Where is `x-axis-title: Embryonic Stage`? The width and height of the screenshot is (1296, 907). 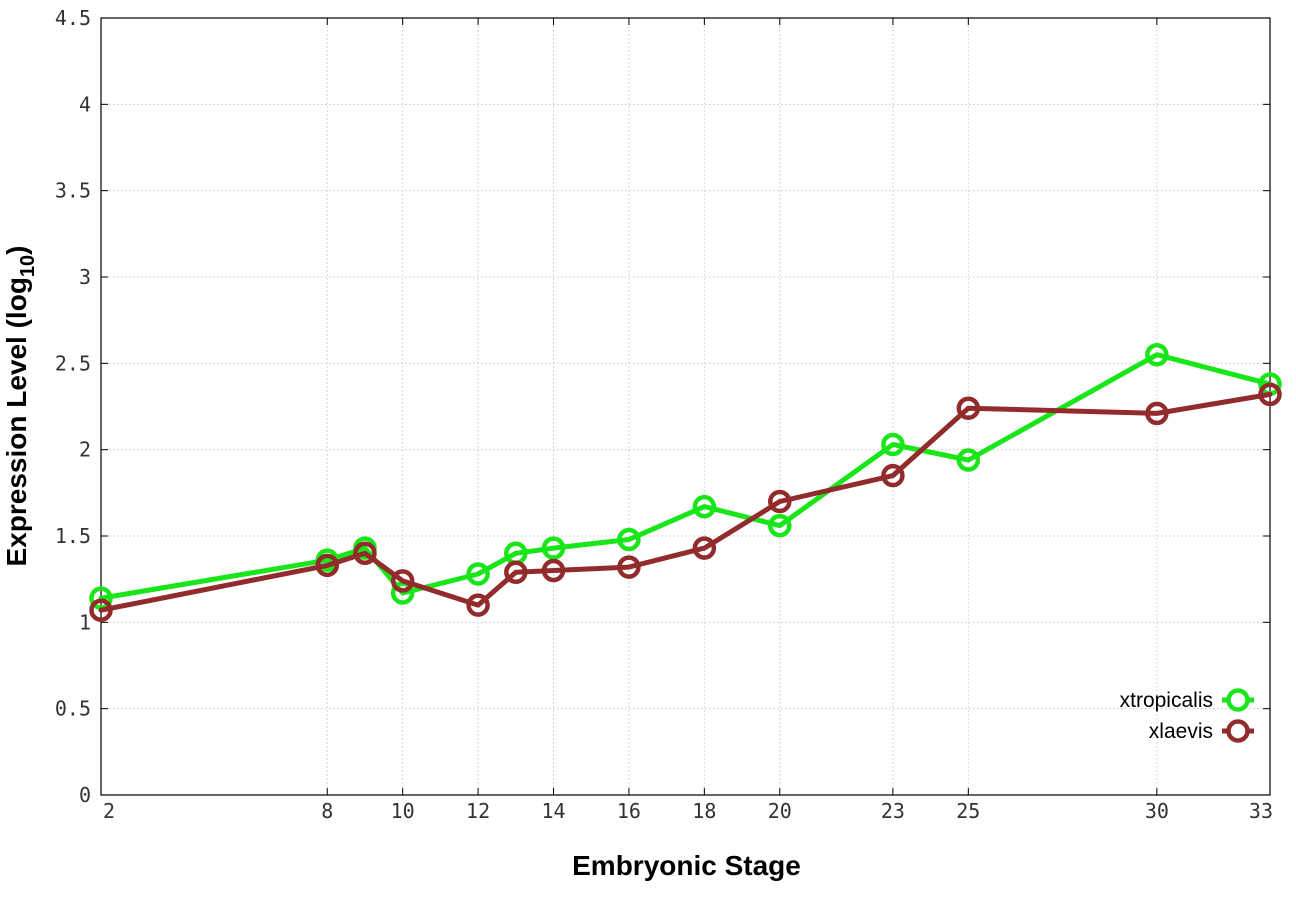
x-axis-title: Embryonic Stage is located at coordinates (686, 865).